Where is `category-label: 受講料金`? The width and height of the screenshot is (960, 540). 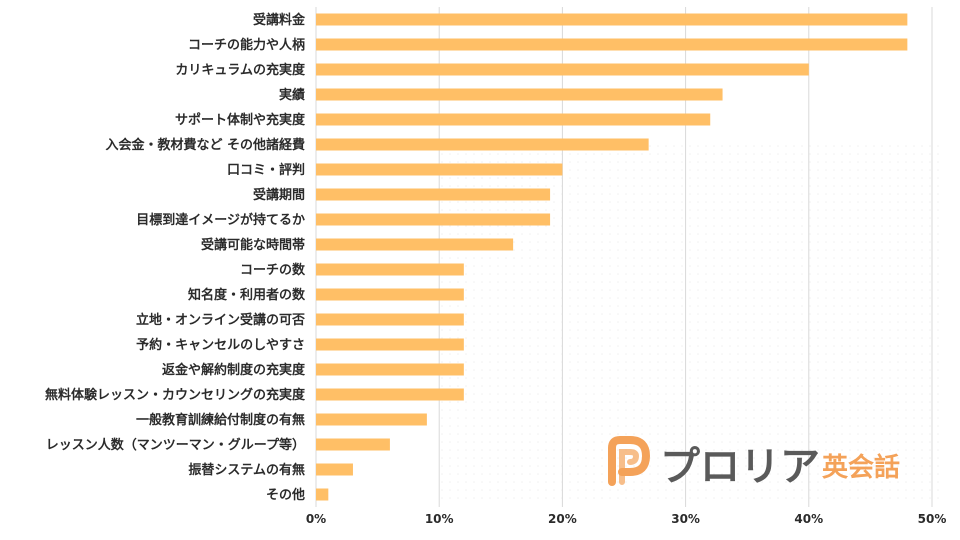
category-label: 受講料金 is located at coordinates (279, 20).